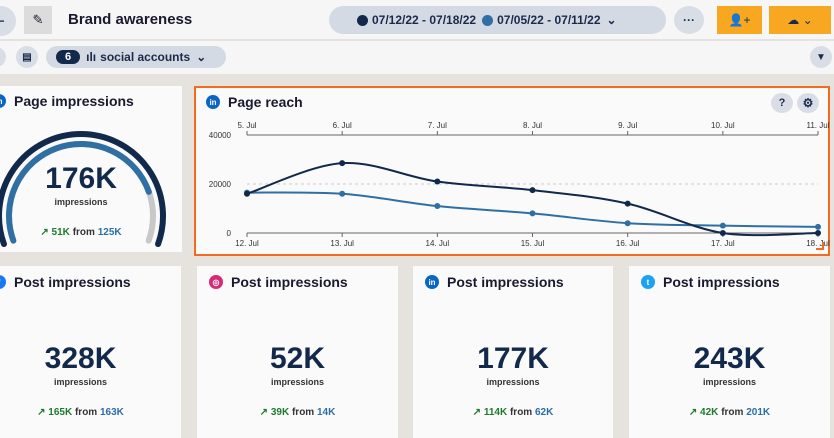 The height and width of the screenshot is (438, 834). What do you see at coordinates (628, 243) in the screenshot?
I see `x-tick-label: 16. Jul` at bounding box center [628, 243].